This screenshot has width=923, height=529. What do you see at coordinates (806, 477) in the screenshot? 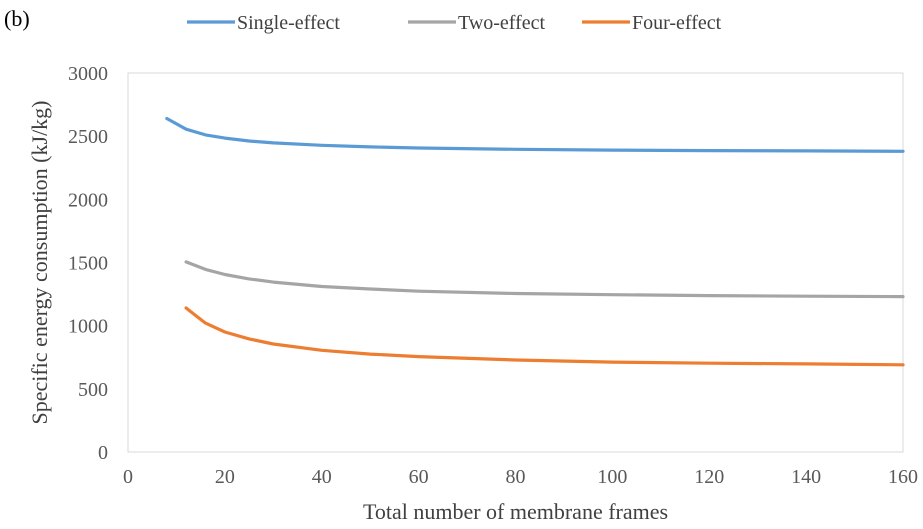
I see `x-tick-label: 140` at bounding box center [806, 477].